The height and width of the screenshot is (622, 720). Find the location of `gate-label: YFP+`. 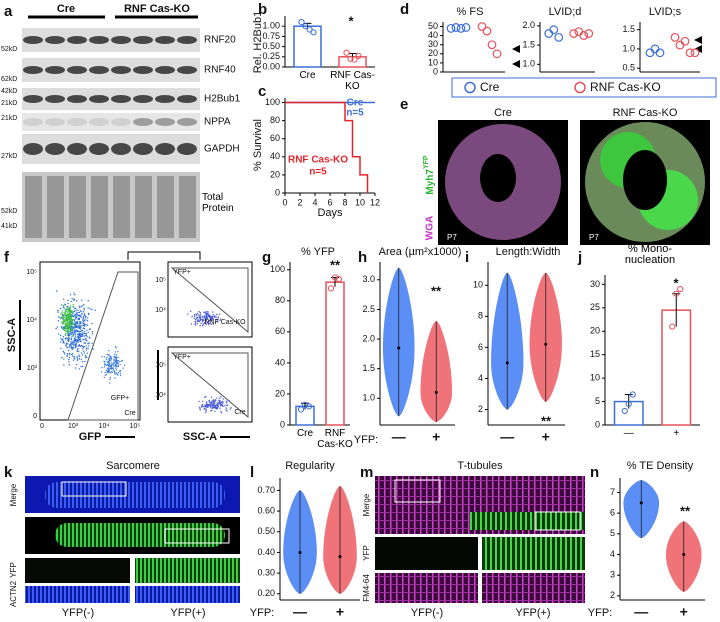

gate-label: YFP+ is located at coordinates (182, 272).